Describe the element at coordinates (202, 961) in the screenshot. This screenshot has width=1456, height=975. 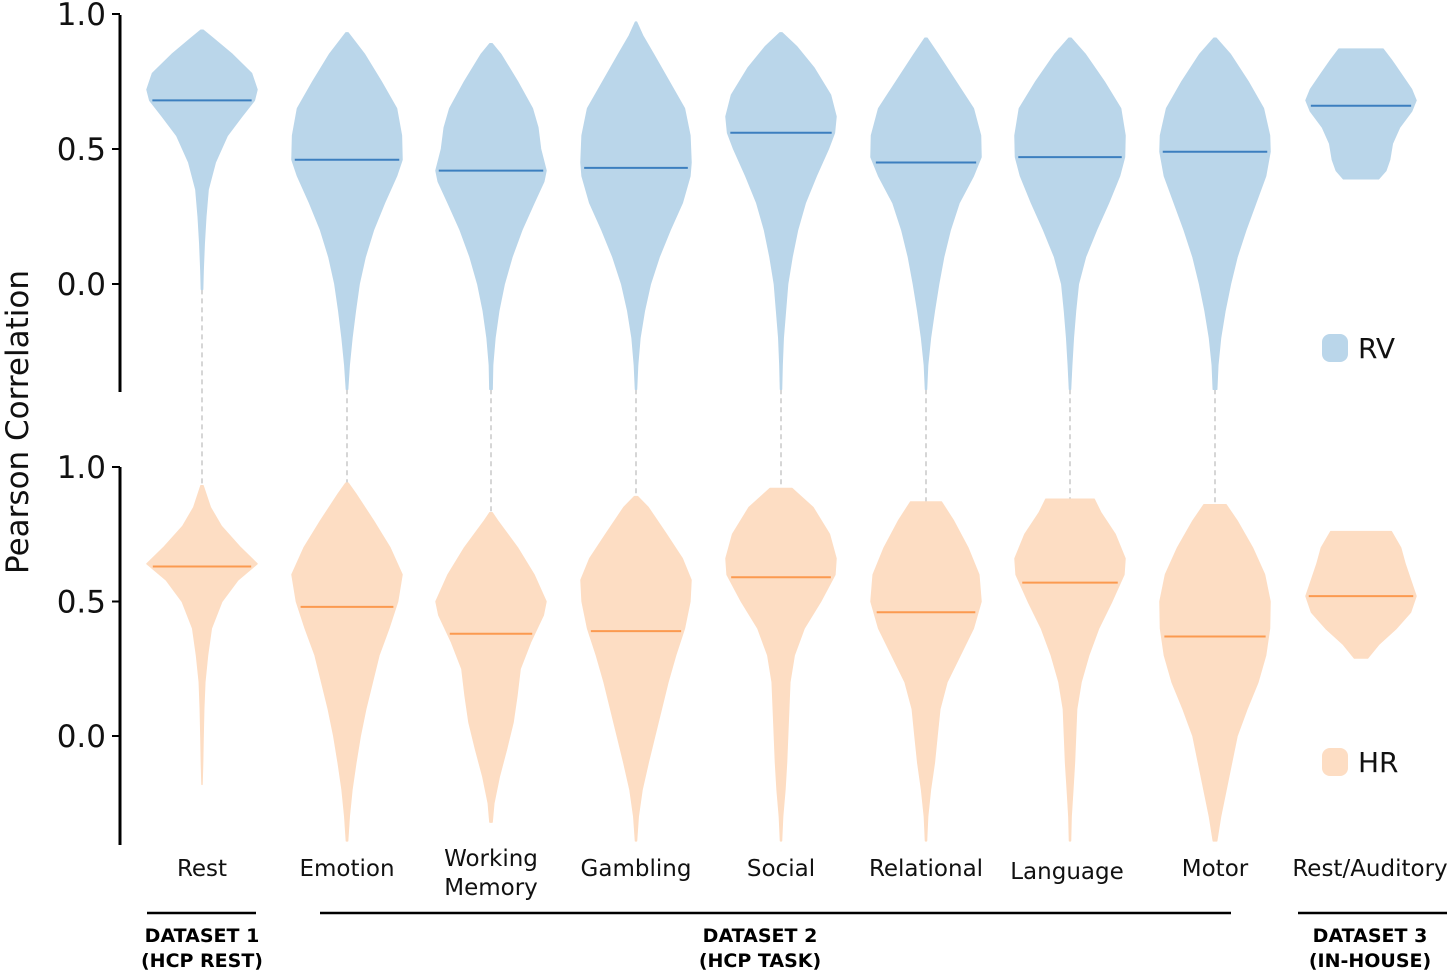
I see `dataset-label: (HCP REST)` at that location.